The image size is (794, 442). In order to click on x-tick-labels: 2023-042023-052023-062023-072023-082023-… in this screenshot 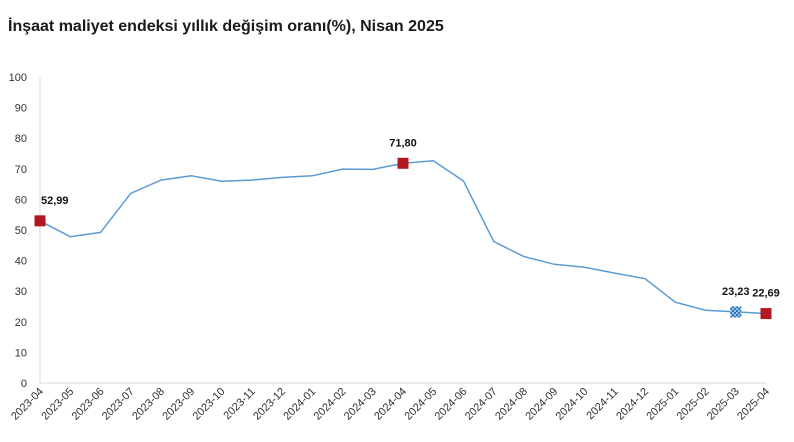, I will do `click(390, 404)`.